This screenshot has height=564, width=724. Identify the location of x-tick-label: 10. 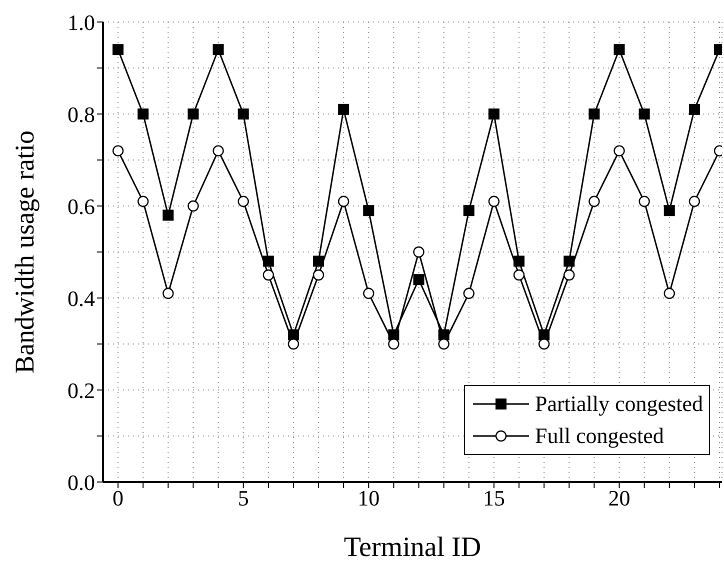
(369, 498).